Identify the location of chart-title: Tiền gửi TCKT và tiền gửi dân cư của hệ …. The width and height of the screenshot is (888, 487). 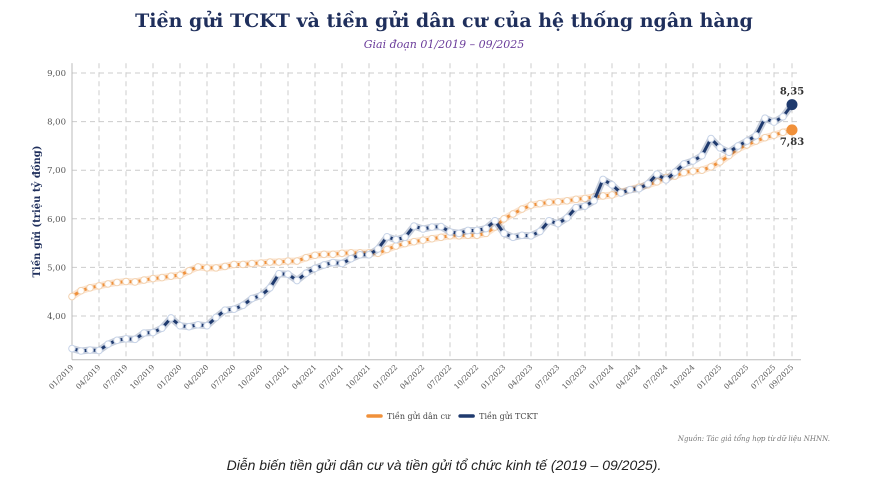
(444, 21).